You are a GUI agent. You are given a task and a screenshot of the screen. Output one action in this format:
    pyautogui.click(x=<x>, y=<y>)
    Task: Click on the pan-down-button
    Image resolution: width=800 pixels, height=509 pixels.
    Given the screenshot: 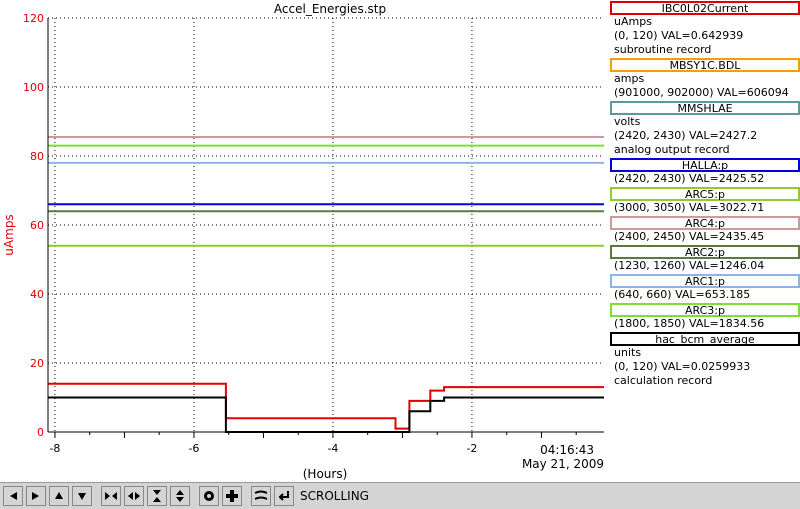 What is the action you would take?
    pyautogui.click(x=82, y=496)
    